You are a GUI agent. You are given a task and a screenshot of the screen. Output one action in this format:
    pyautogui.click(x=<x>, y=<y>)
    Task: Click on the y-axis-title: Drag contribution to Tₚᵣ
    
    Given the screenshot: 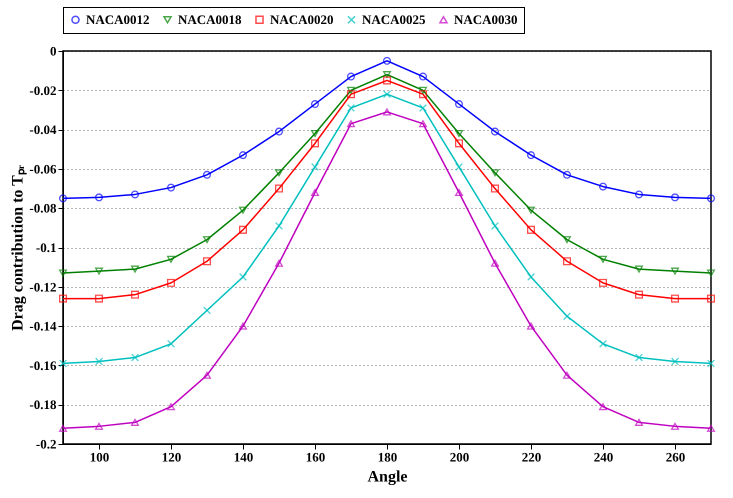 What is the action you would take?
    pyautogui.click(x=18, y=248)
    